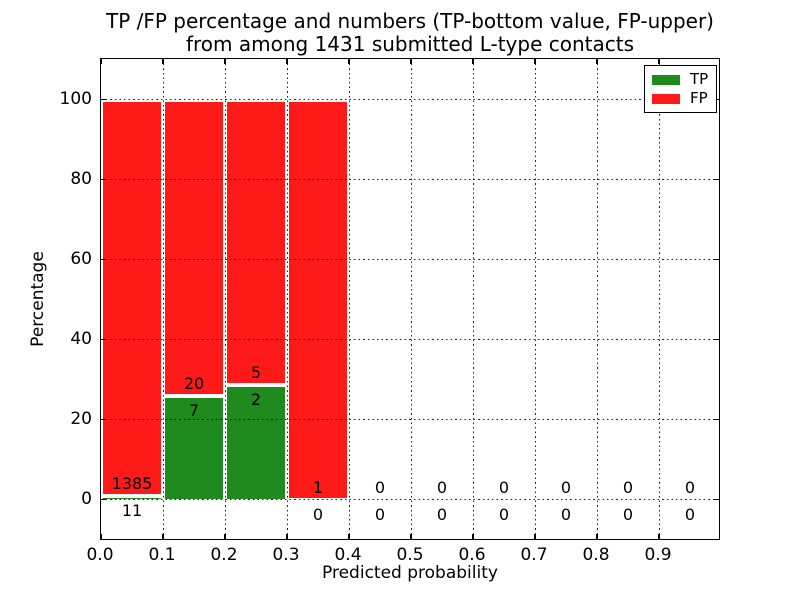 This screenshot has height=600, width=800. Describe the element at coordinates (680, 89) in the screenshot. I see `legend-box: TP FP` at that location.